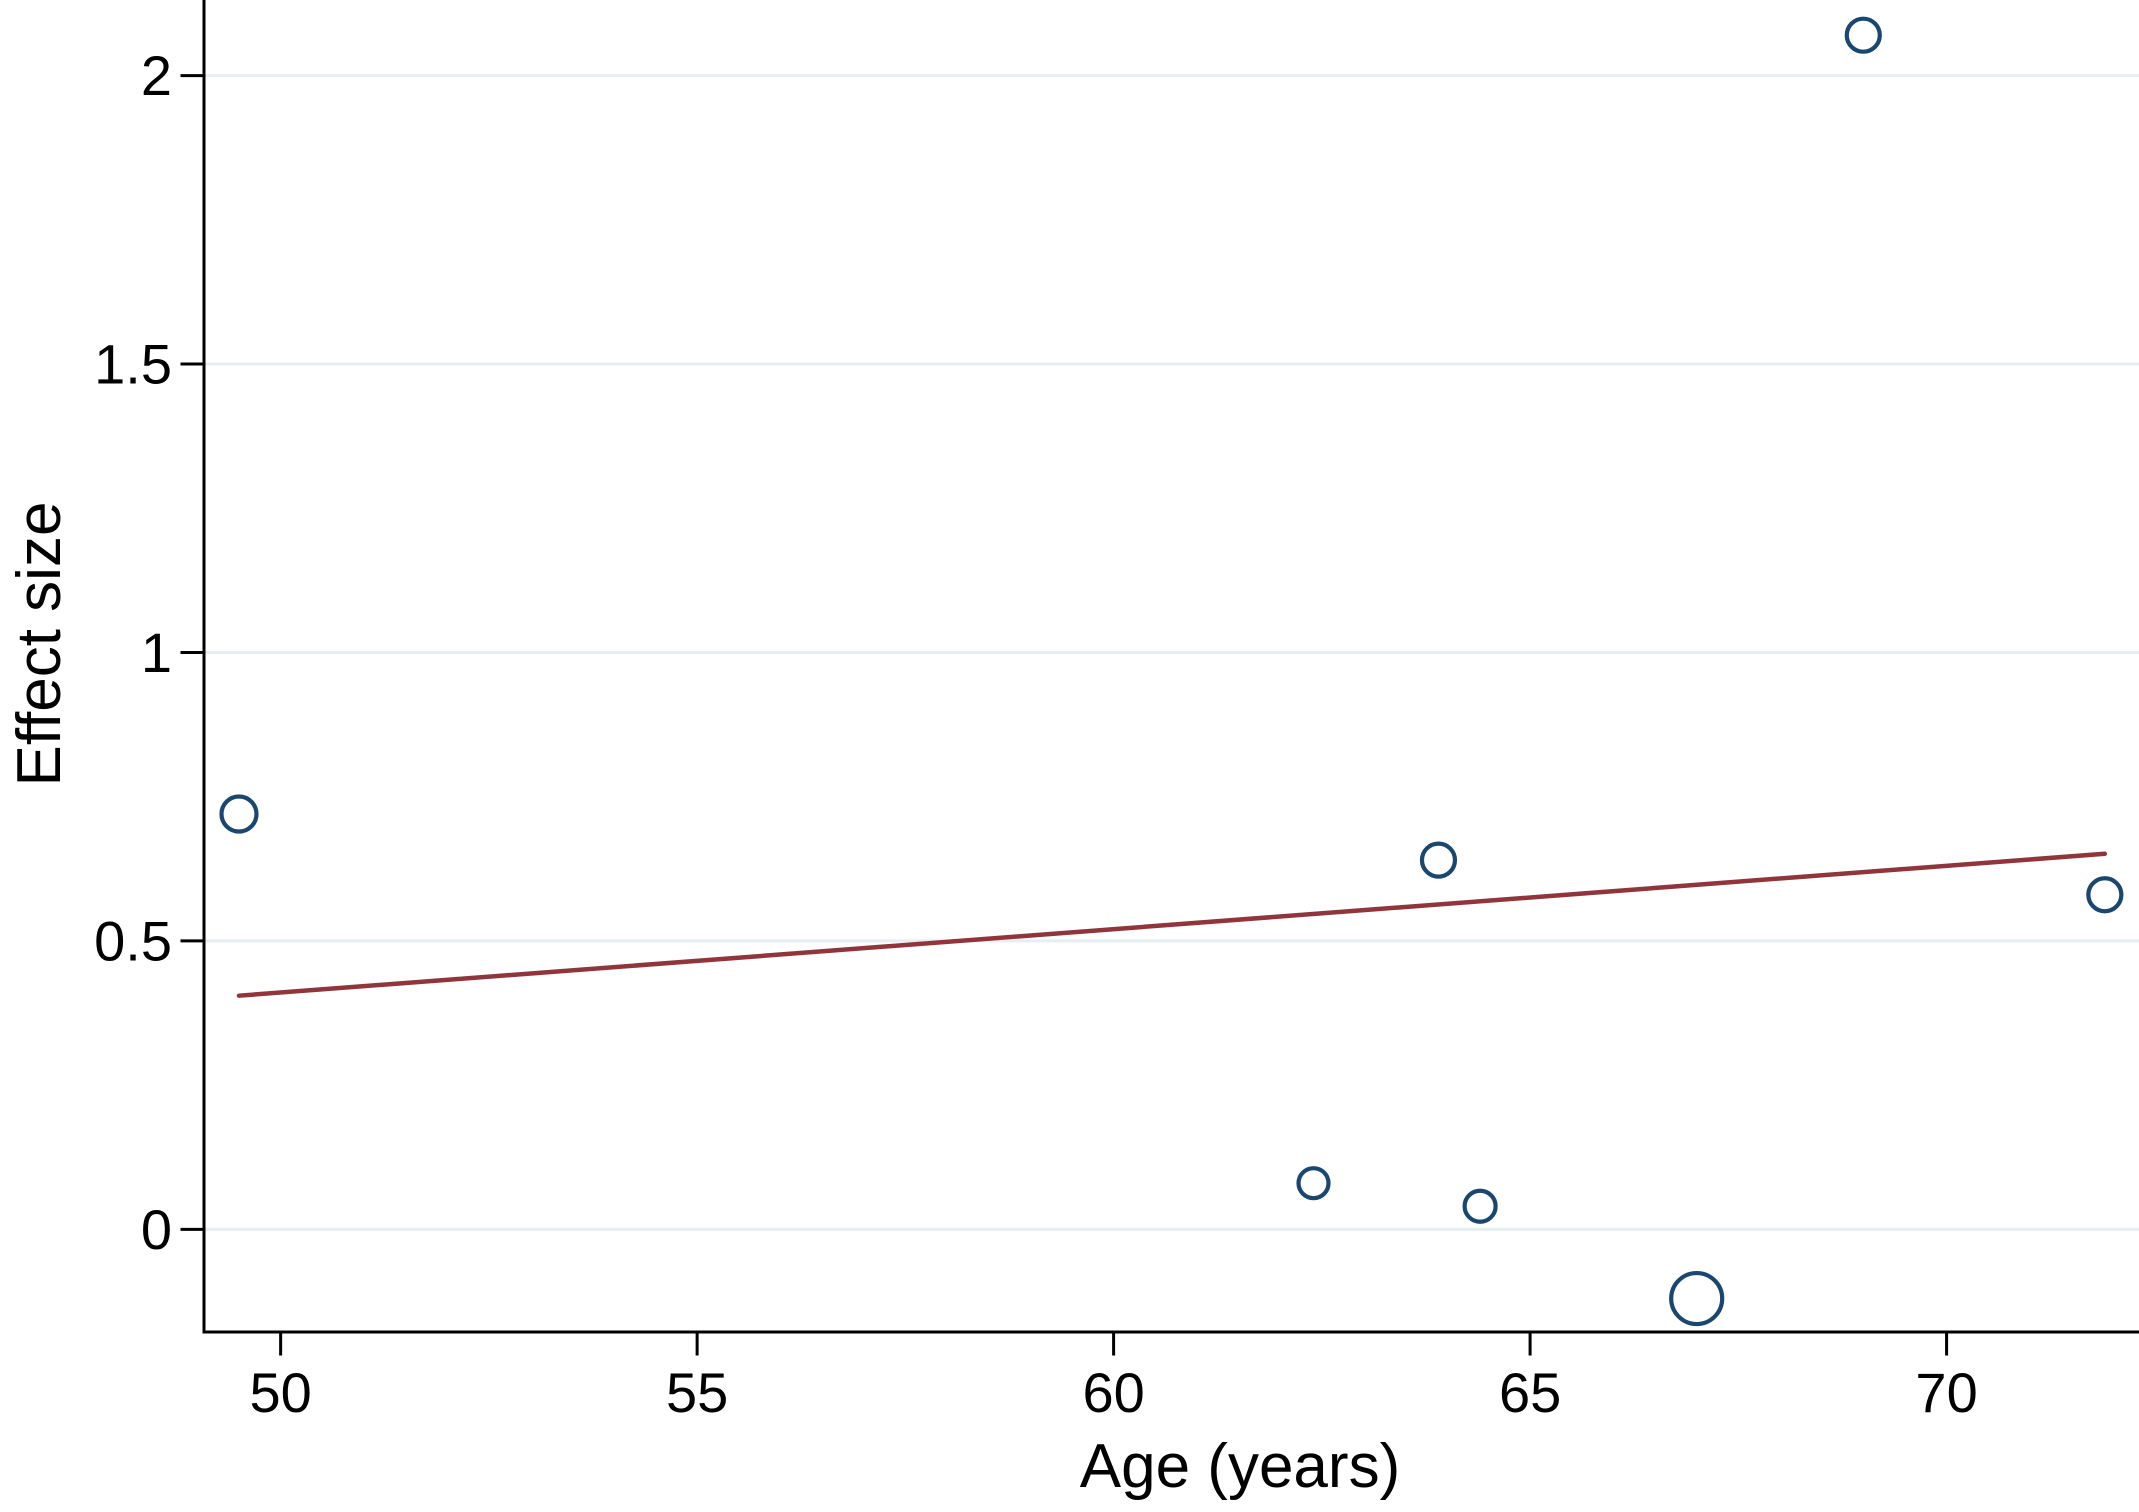  What do you see at coordinates (1240, 1466) in the screenshot?
I see `x-axis-title: Age (years)` at bounding box center [1240, 1466].